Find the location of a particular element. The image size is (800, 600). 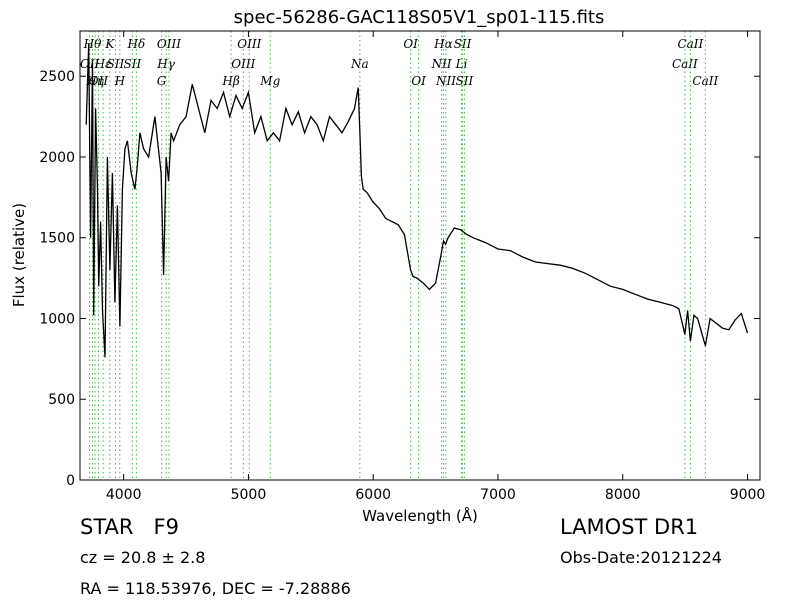

line-label-8: SII is located at coordinates (133, 64).